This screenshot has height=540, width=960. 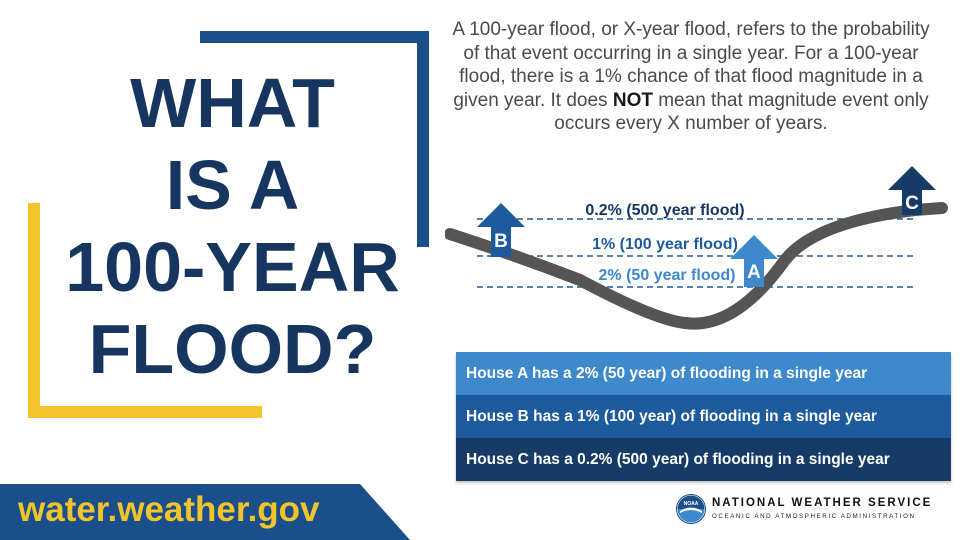 I want to click on footer-url: water.weather.gov, so click(x=169, y=509).